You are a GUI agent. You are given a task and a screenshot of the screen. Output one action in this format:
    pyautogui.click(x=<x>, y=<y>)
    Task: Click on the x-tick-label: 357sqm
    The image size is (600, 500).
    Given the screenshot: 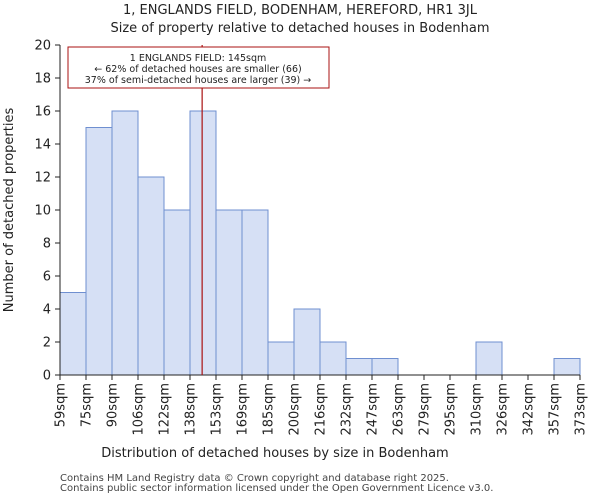 What is the action you would take?
    pyautogui.click(x=555, y=409)
    